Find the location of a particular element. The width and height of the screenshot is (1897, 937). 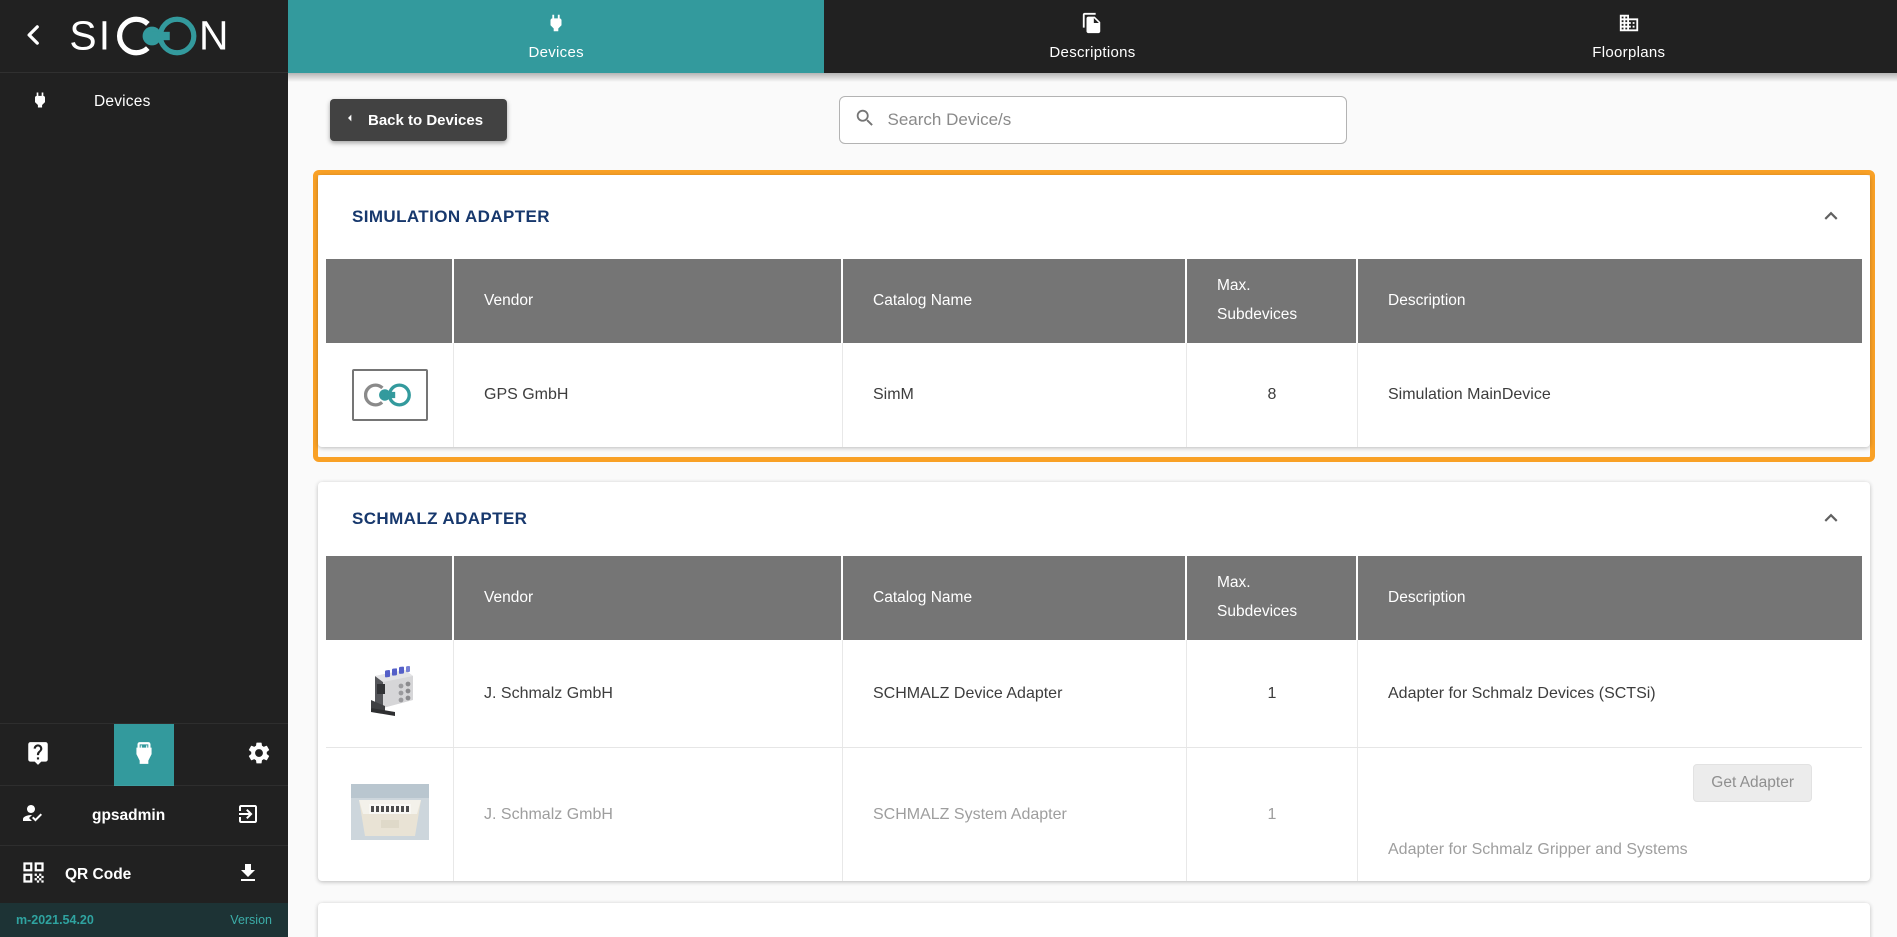

sicon-mark-icon is located at coordinates (389, 395).